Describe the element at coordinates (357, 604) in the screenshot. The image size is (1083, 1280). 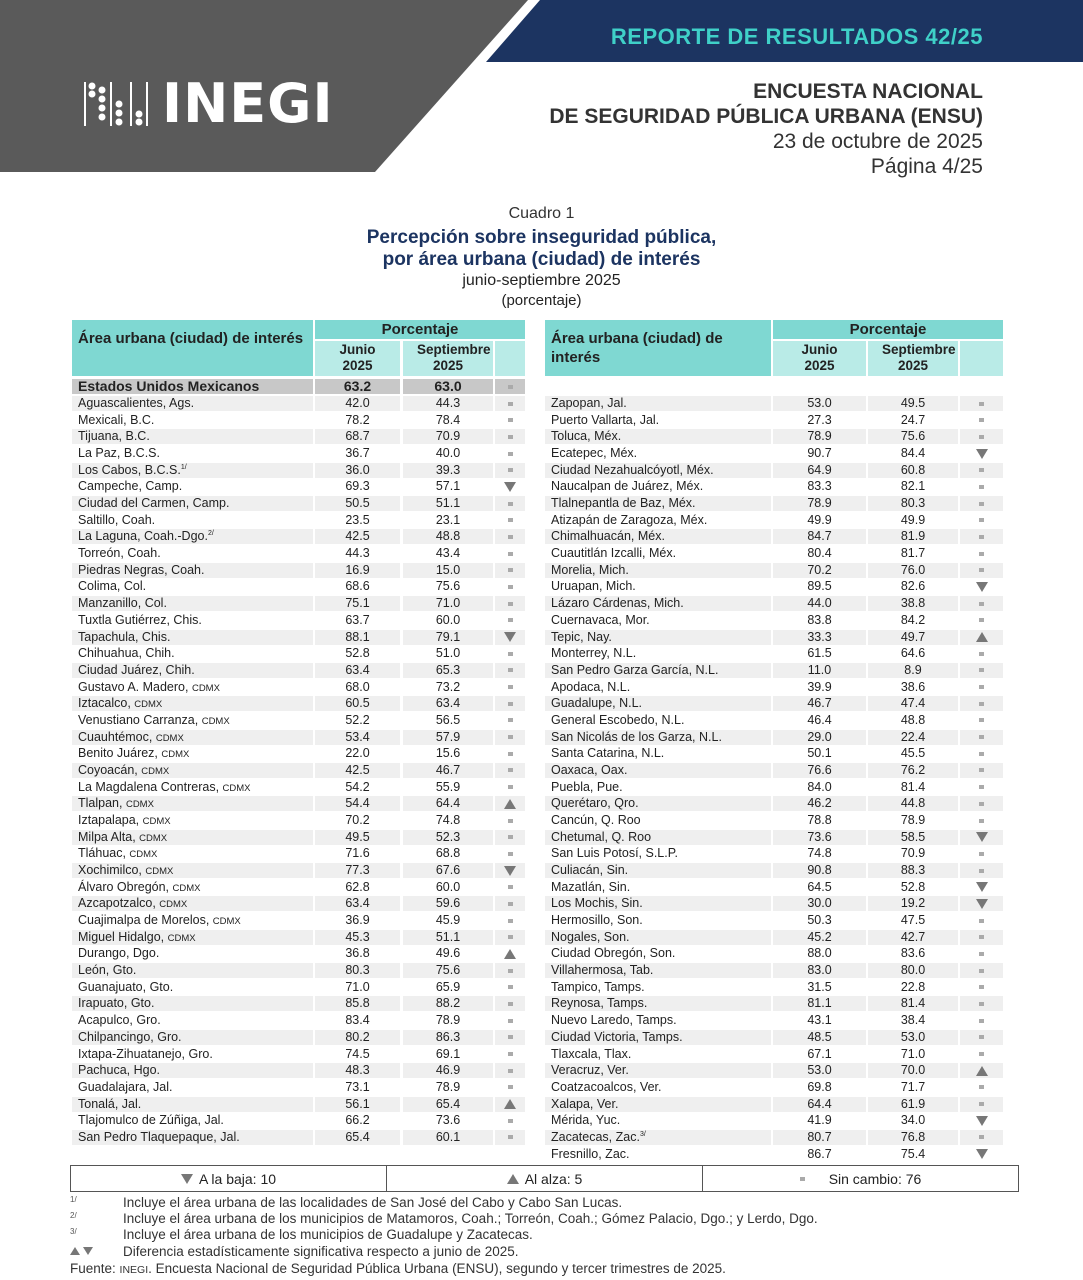
I see `value-jun: 75.1` at that location.